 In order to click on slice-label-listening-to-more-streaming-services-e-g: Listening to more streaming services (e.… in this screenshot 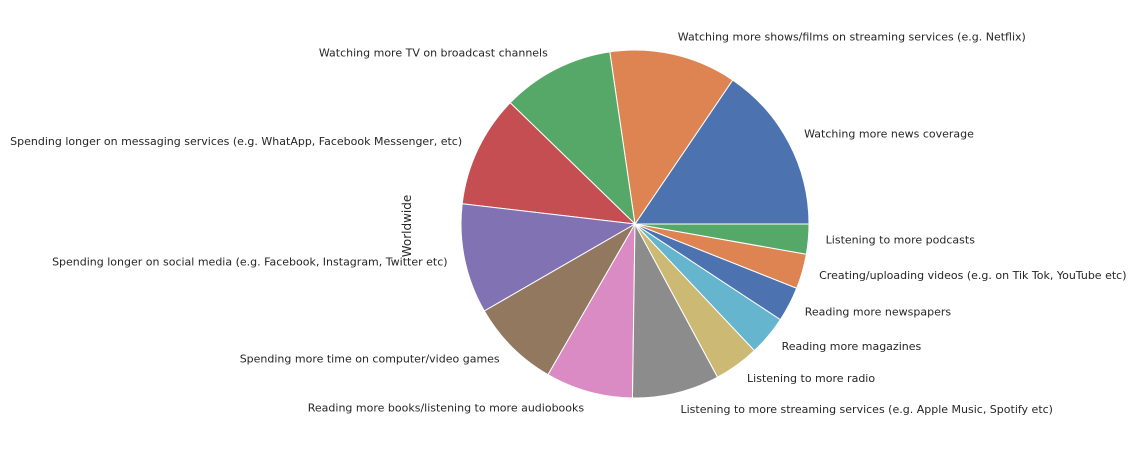, I will do `click(866, 409)`.